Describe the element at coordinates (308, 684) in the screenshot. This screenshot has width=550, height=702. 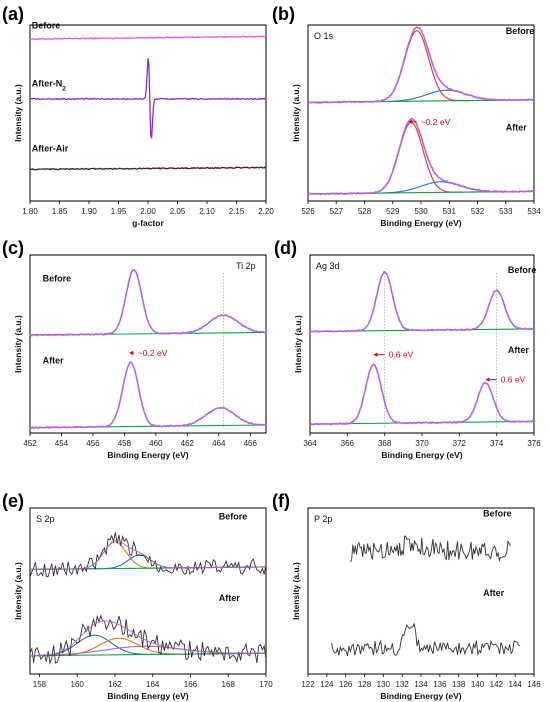
I see `x-tick-label-f-0: 122` at that location.